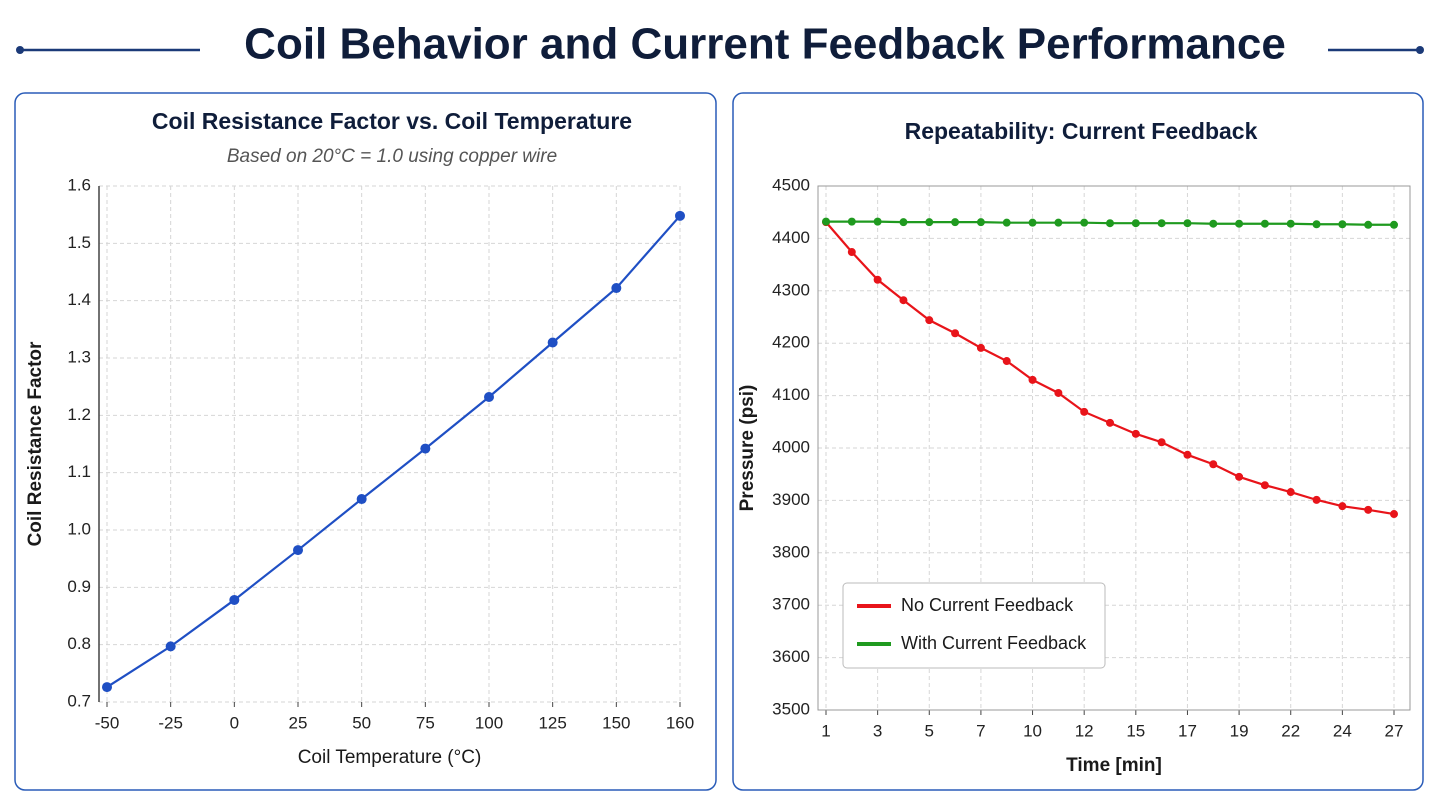  I want to click on x-tick-label: 7, so click(980, 730).